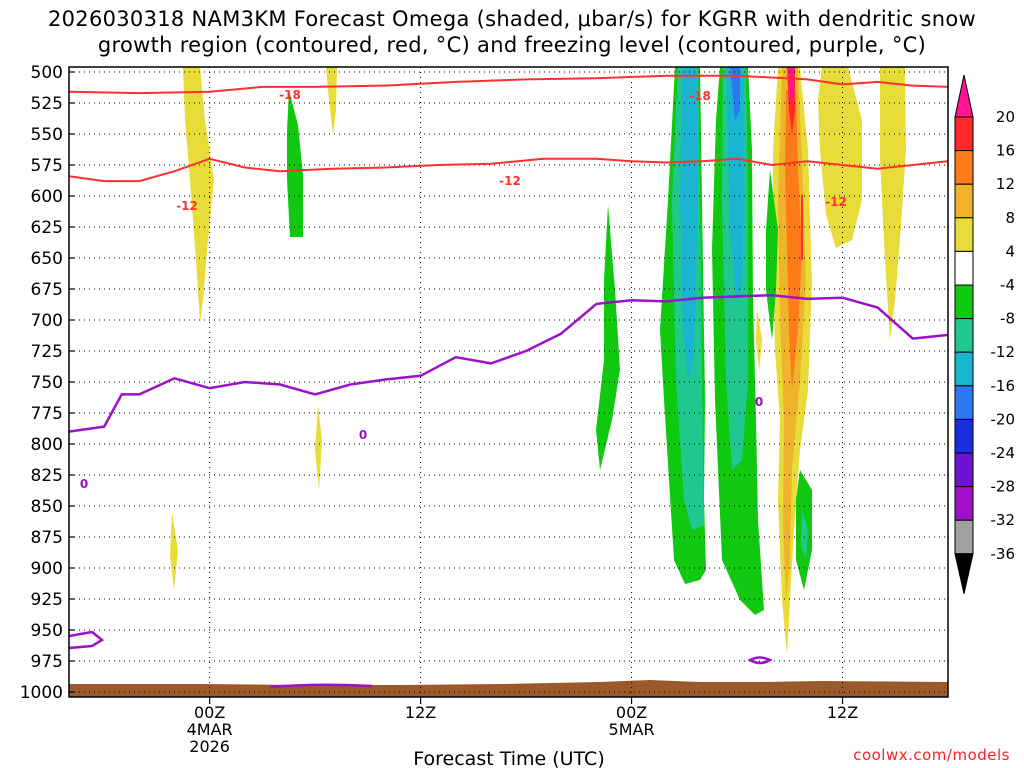 The image size is (1024, 768). Describe the element at coordinates (1003, 453) in the screenshot. I see `colorbar-tick-label: -24` at that location.